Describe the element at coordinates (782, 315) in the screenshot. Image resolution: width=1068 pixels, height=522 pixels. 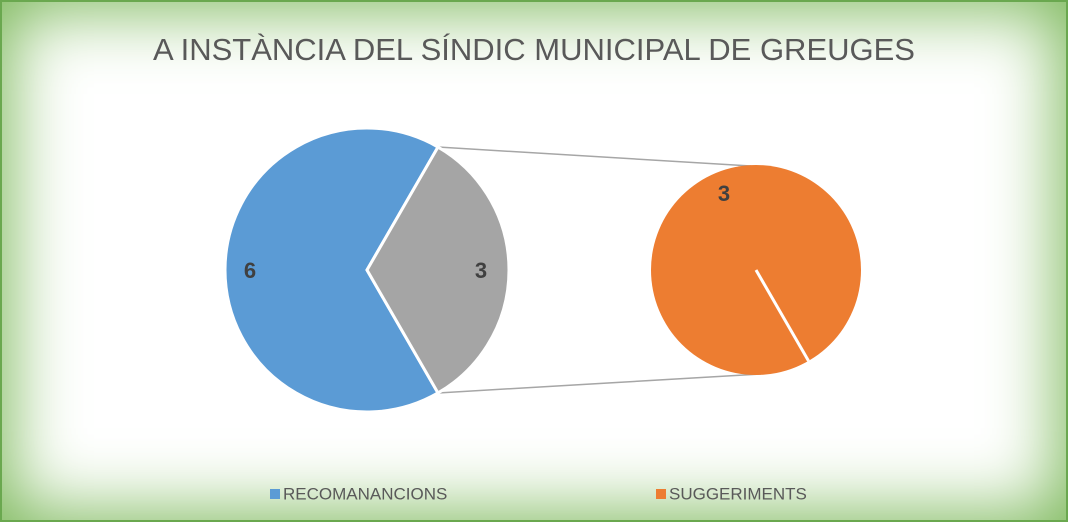
I see `slice-divider` at that location.